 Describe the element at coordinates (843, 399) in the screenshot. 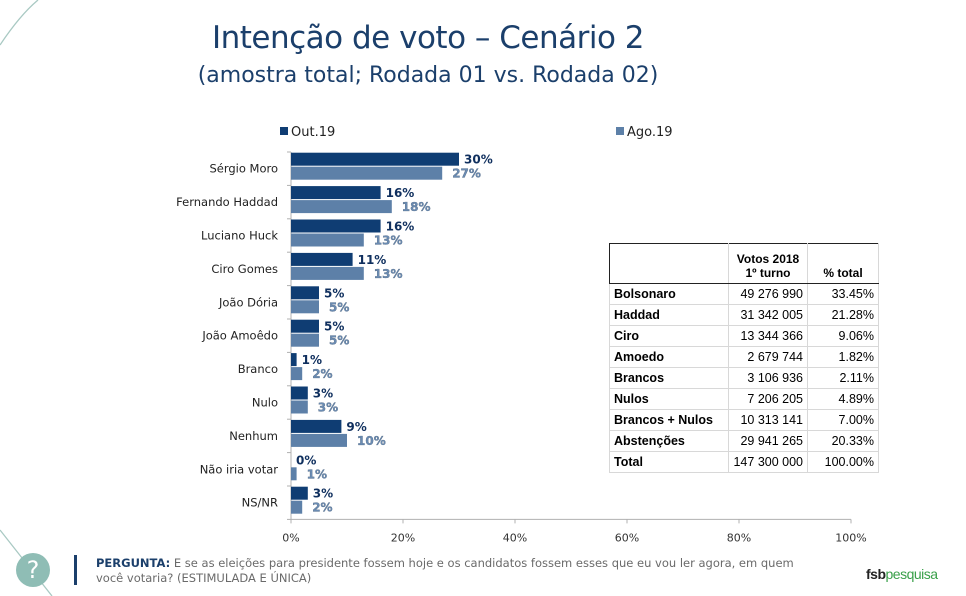

I see `row-pct: 4.89%` at that location.